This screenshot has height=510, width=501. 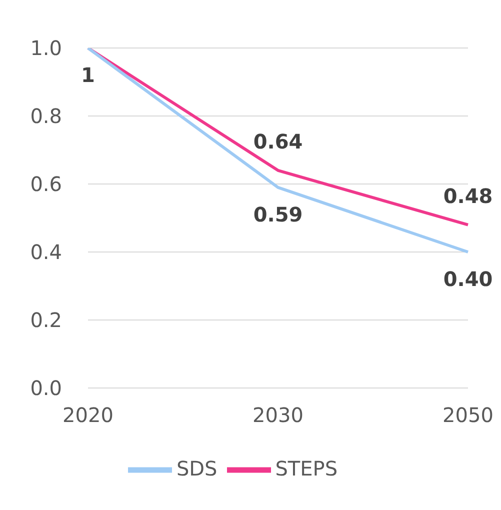 What do you see at coordinates (278, 141) in the screenshot?
I see `data-label: 0.64` at bounding box center [278, 141].